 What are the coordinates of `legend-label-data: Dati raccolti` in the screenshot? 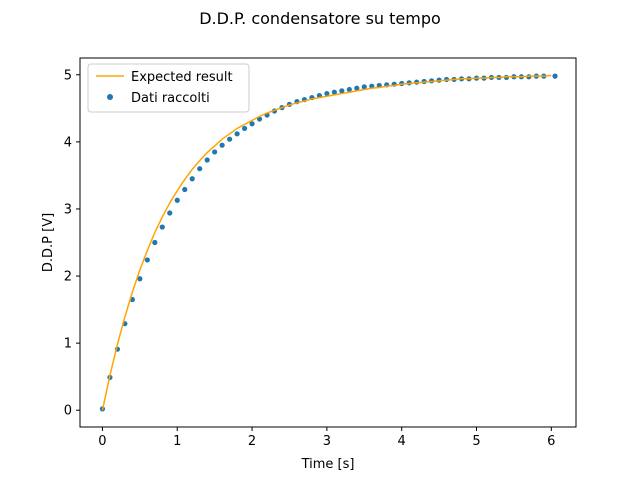 It's located at (170, 98).